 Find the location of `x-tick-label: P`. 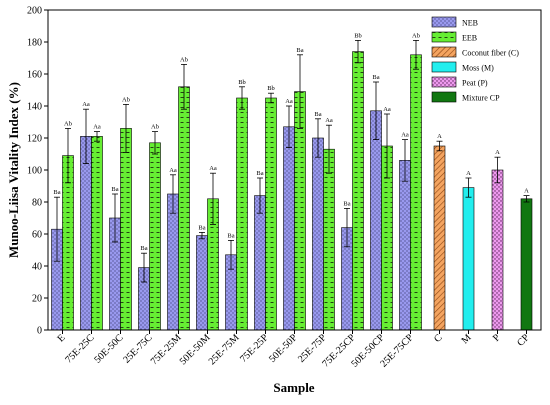

x-tick-label: P is located at coordinates (497, 338).